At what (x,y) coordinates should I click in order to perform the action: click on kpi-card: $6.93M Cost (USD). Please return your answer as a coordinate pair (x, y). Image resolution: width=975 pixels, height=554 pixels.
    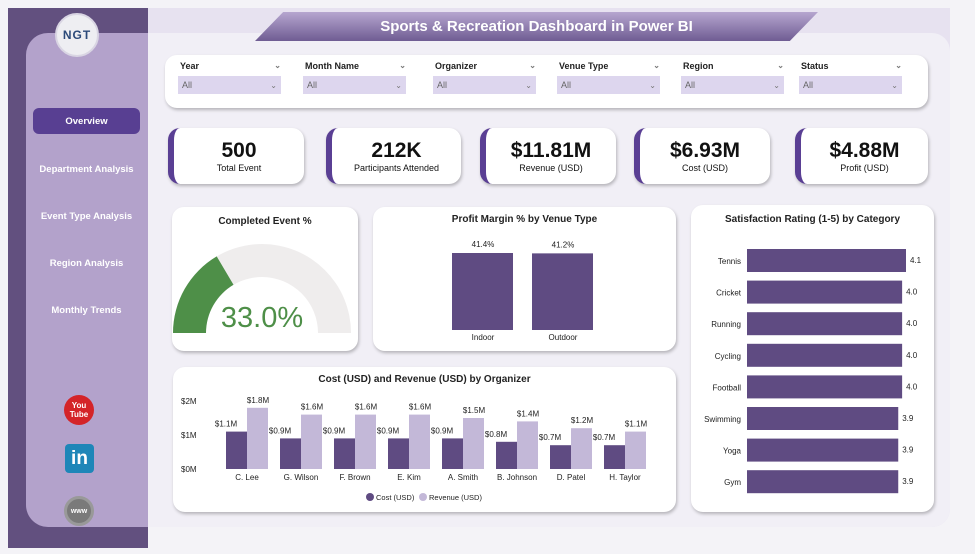
    Looking at the image, I should click on (702, 156).